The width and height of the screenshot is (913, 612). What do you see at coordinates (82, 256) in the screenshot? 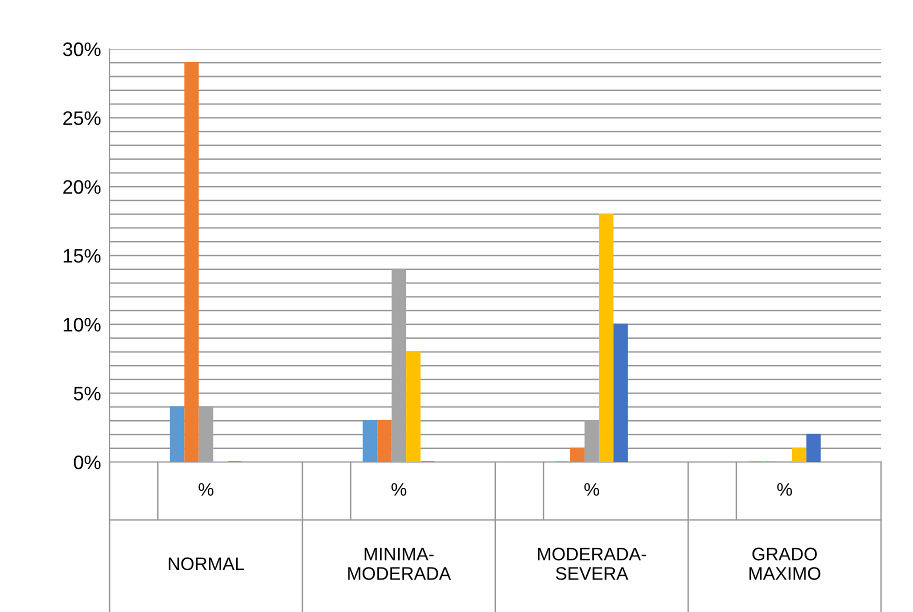
I see `y-tick-label: 15%` at bounding box center [82, 256].